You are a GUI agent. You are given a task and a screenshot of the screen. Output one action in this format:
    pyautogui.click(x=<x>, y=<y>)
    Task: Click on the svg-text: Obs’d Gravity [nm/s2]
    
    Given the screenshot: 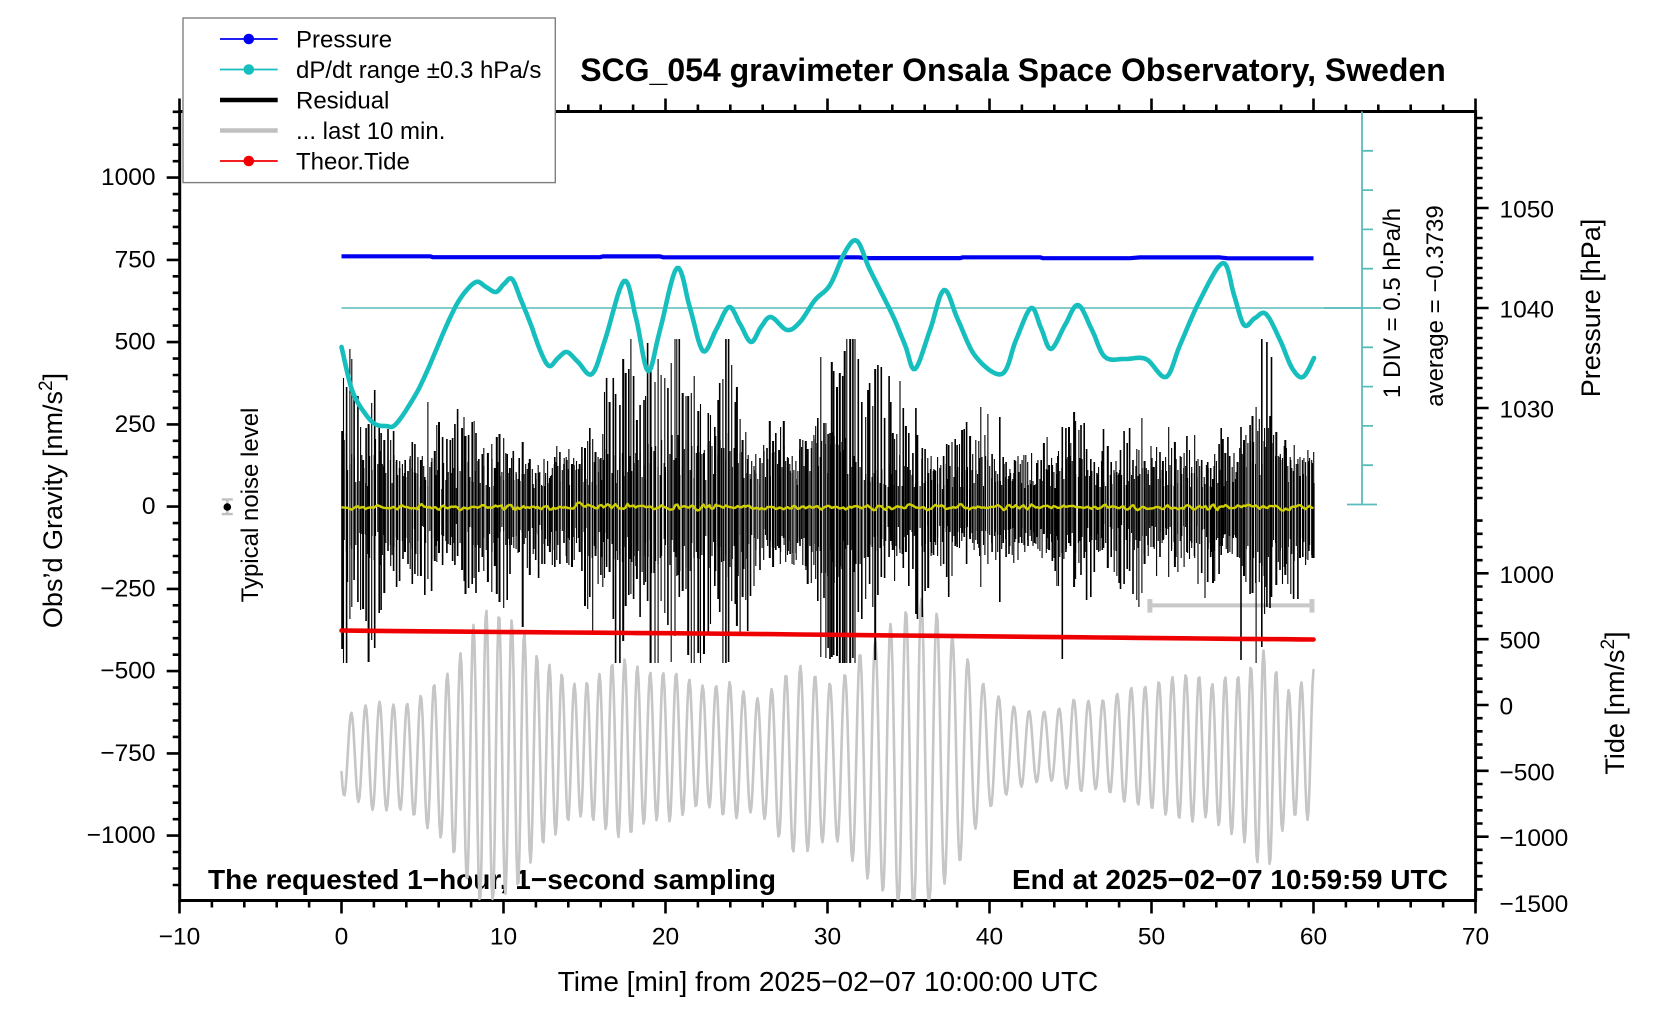 What is the action you would take?
    pyautogui.click(x=52, y=500)
    